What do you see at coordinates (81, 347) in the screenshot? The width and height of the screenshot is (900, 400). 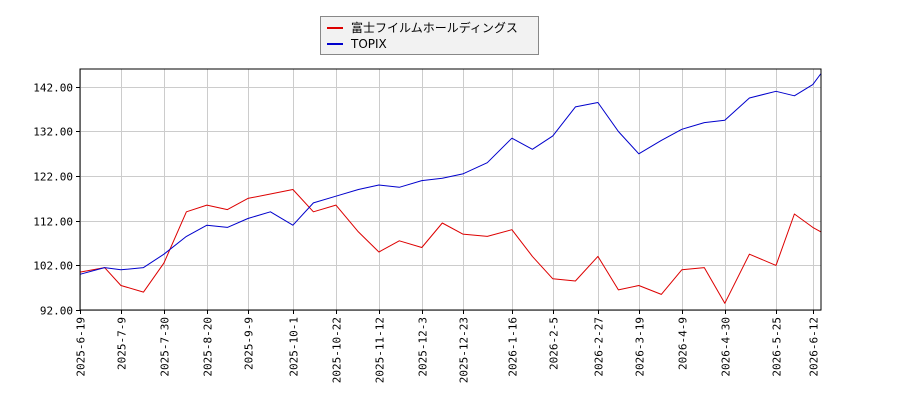 I see `x-tick-label: 2025-6-19` at bounding box center [81, 347].